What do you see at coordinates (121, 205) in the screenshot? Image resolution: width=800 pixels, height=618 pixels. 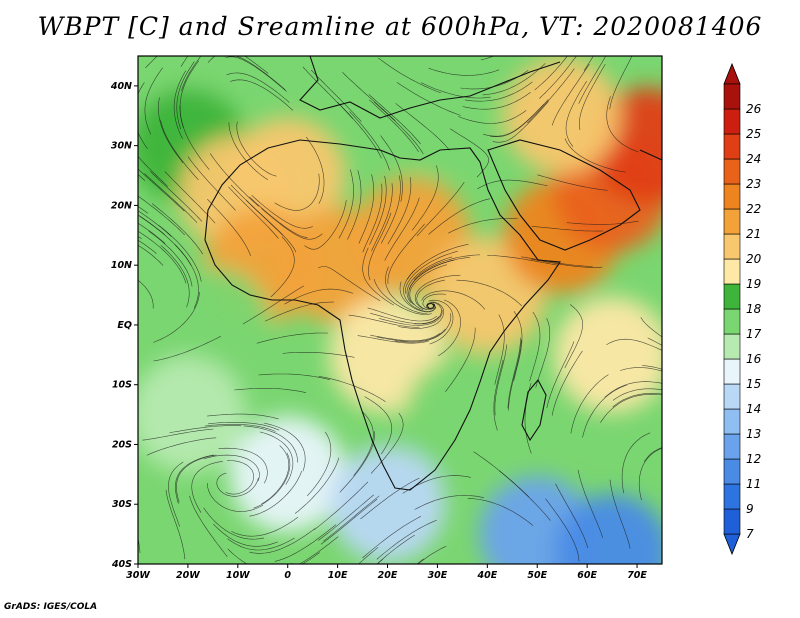 I see `lat-tick-label: 20N` at bounding box center [121, 205].